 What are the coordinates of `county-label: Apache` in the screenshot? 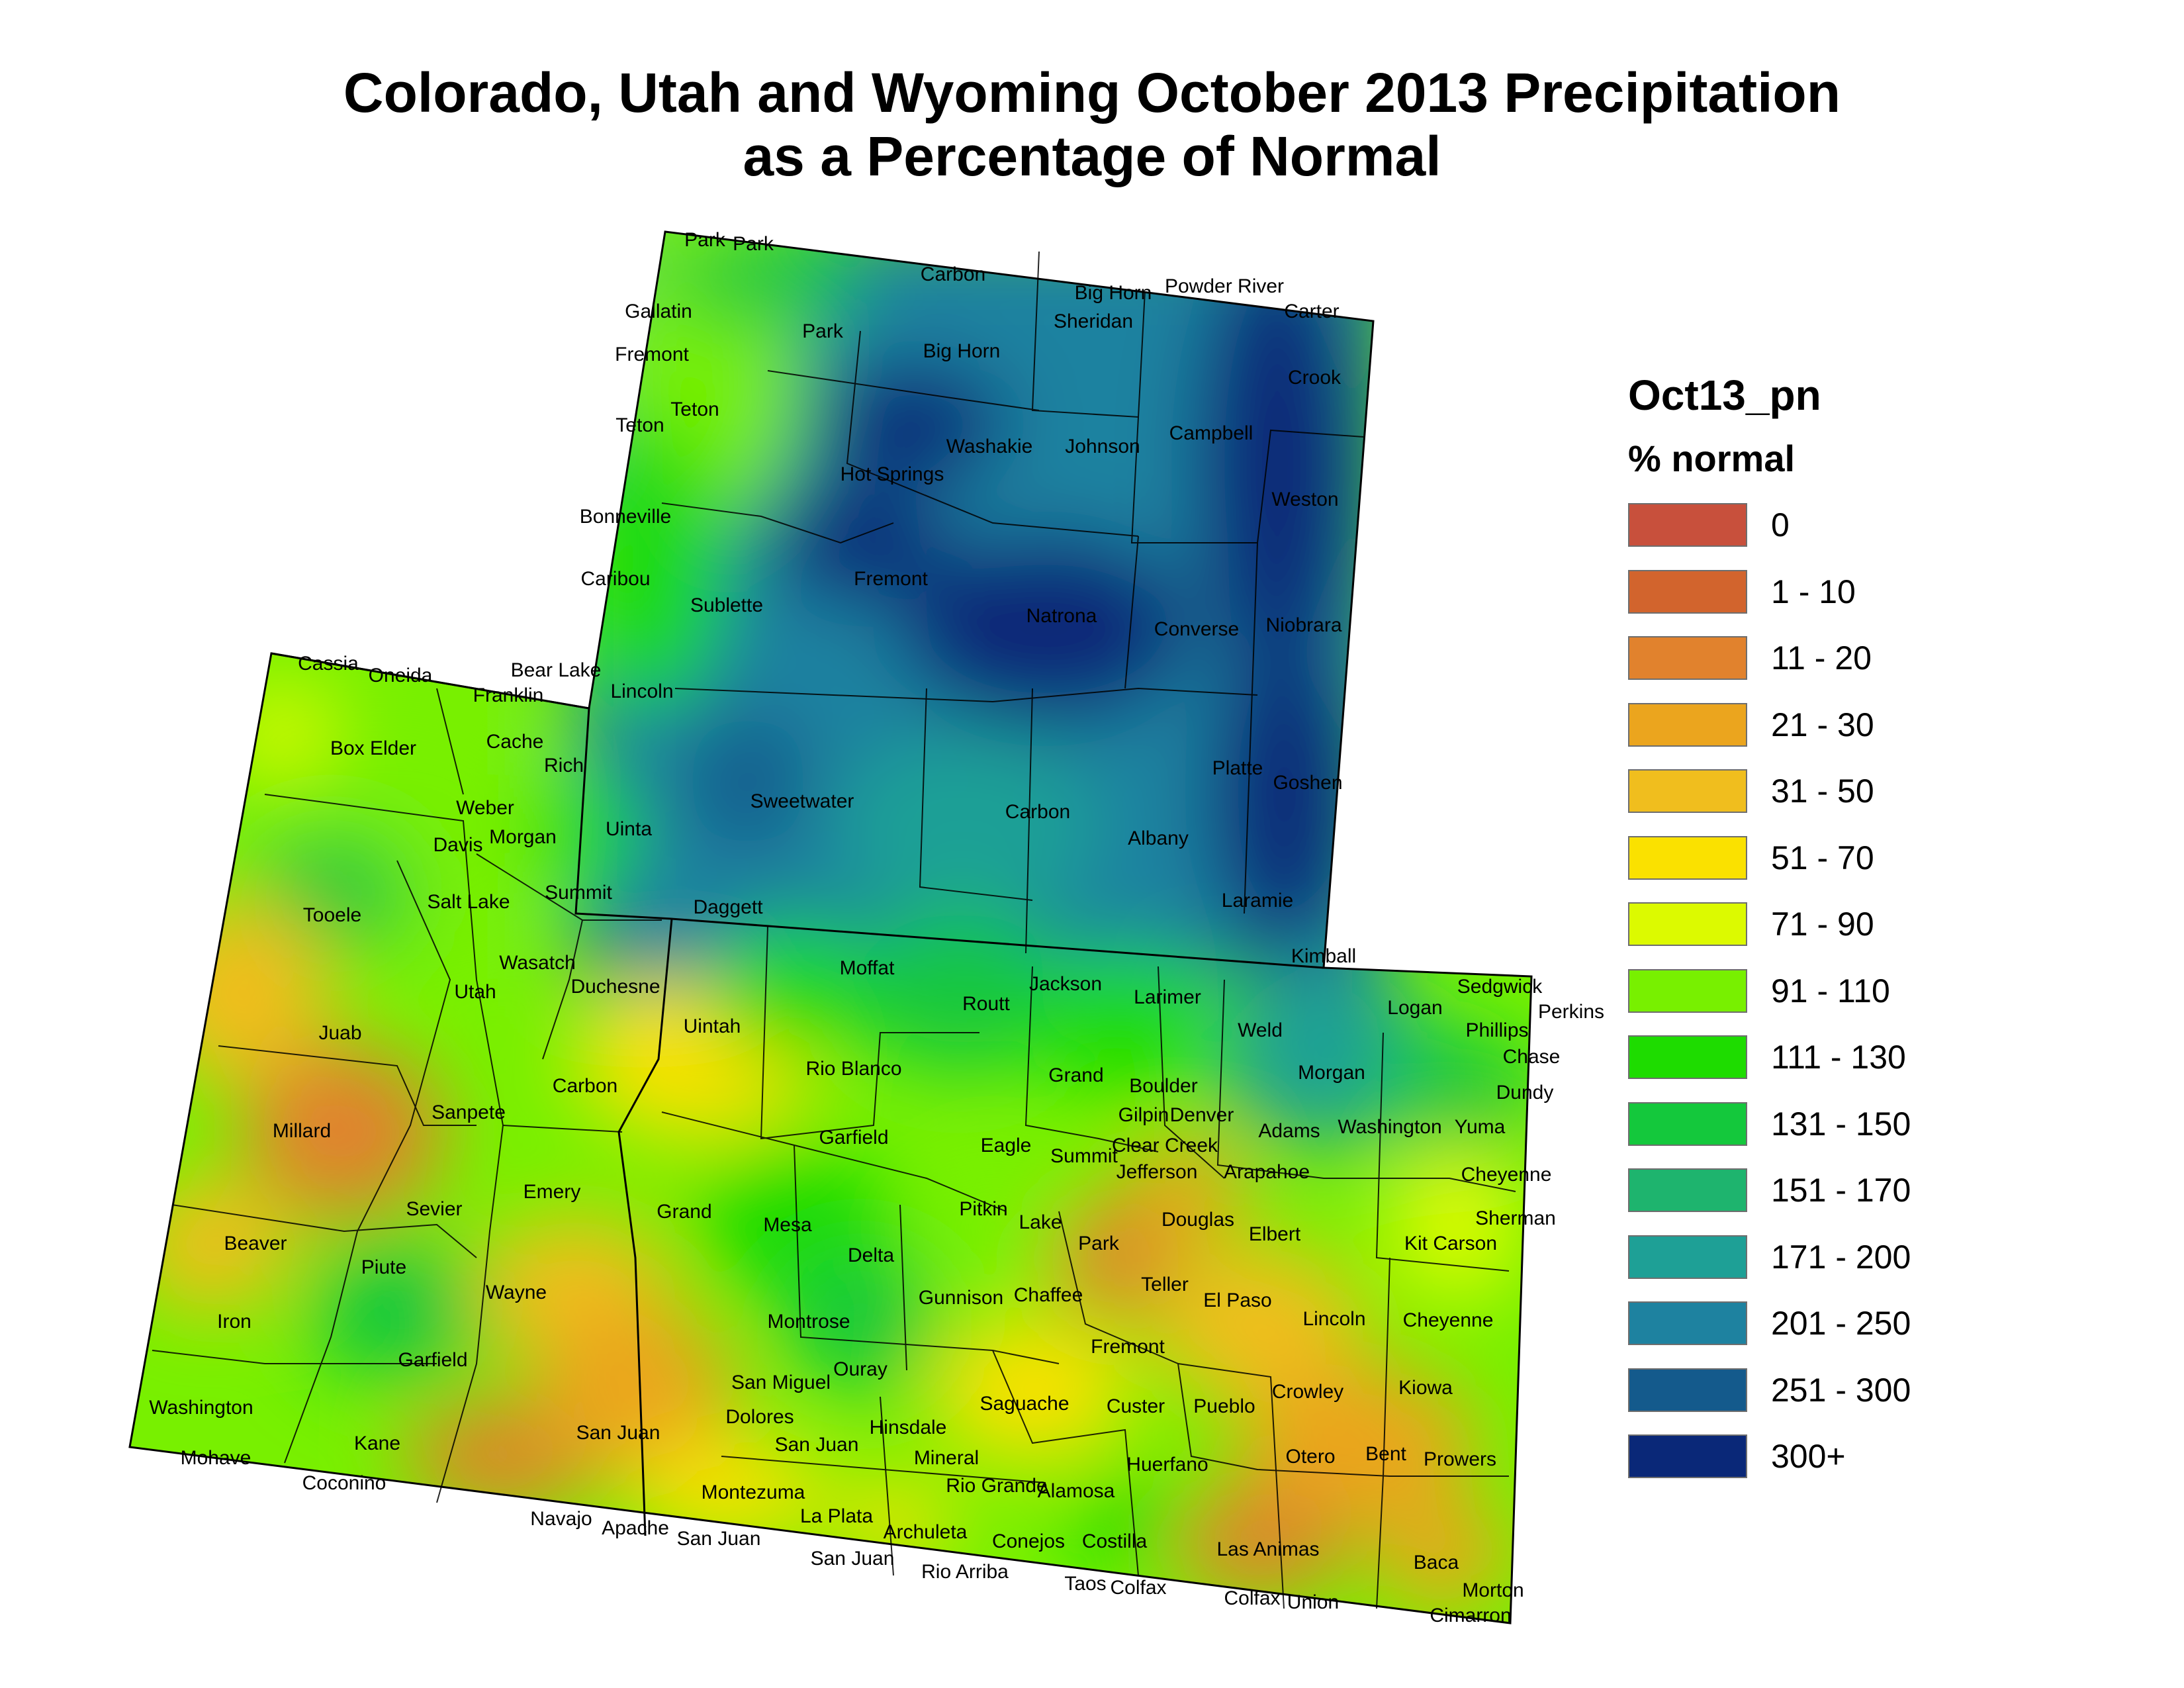 It's located at (635, 1528).